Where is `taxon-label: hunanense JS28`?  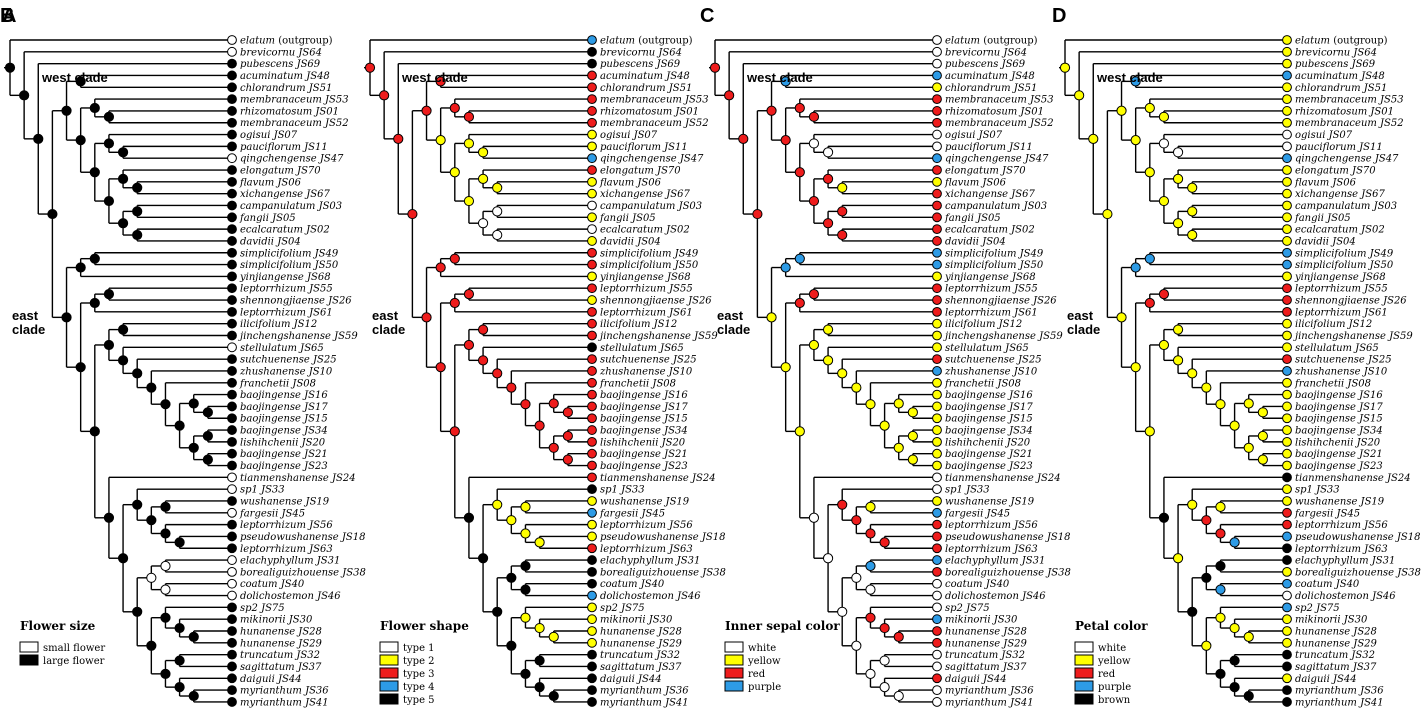 taxon-label: hunanense JS28 is located at coordinates (281, 632).